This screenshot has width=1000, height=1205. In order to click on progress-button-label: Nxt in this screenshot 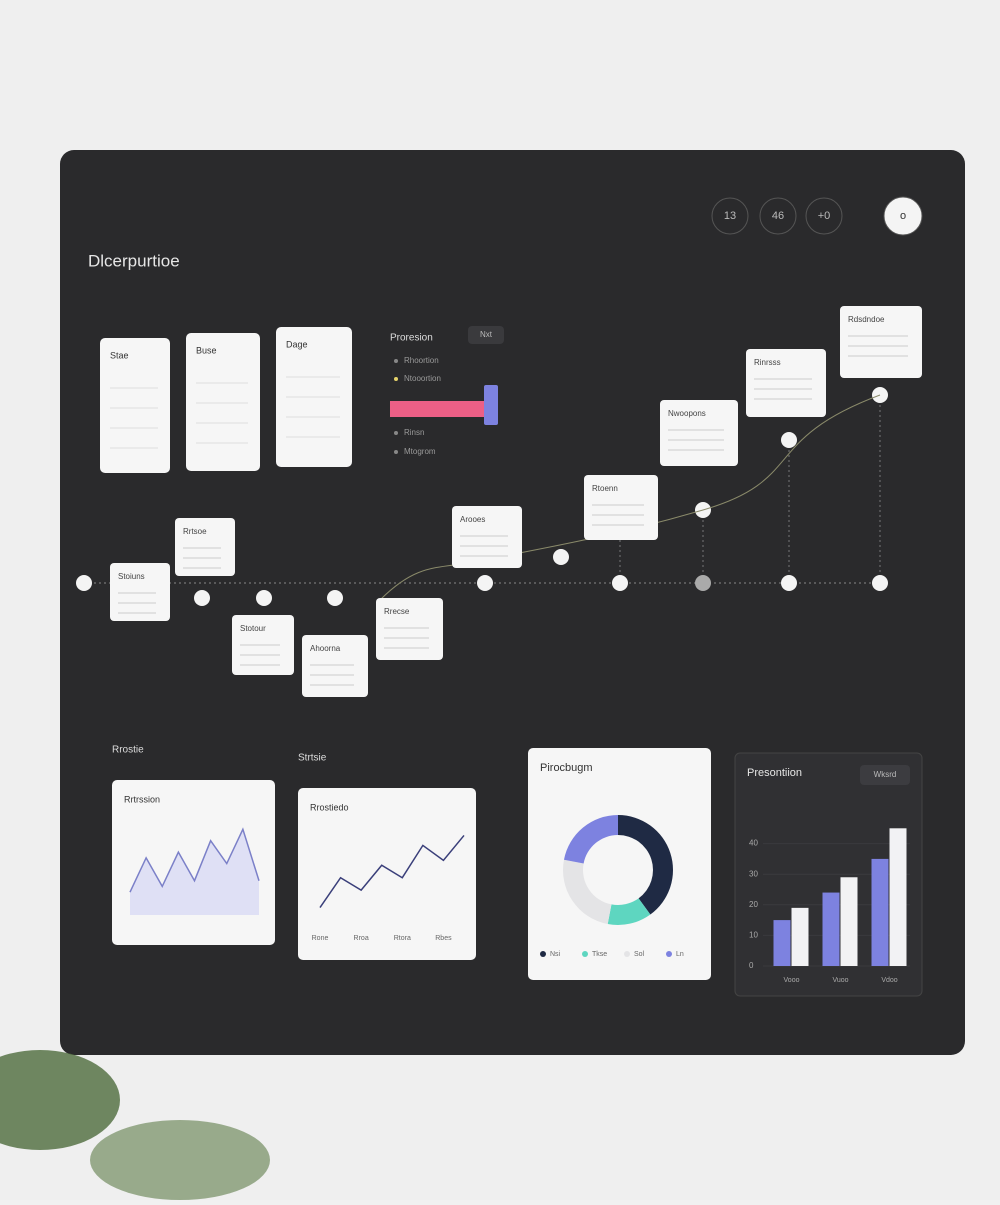, I will do `click(486, 334)`.